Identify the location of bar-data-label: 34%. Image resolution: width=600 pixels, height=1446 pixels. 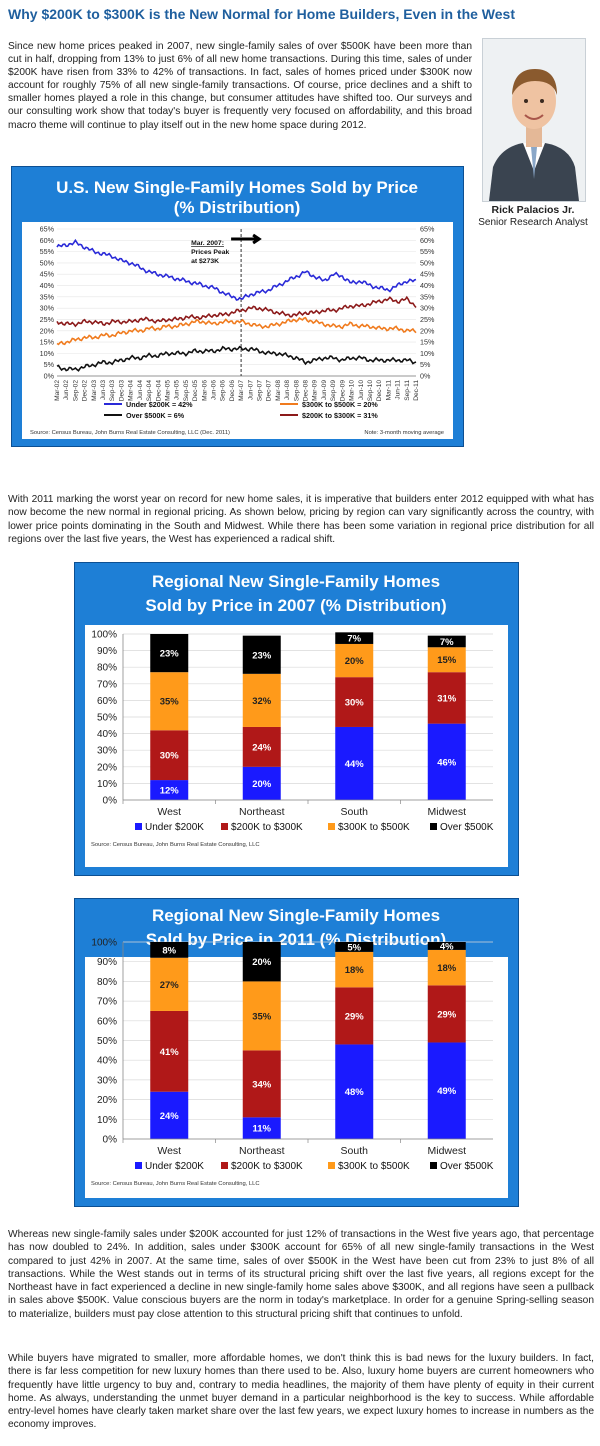
(262, 1084).